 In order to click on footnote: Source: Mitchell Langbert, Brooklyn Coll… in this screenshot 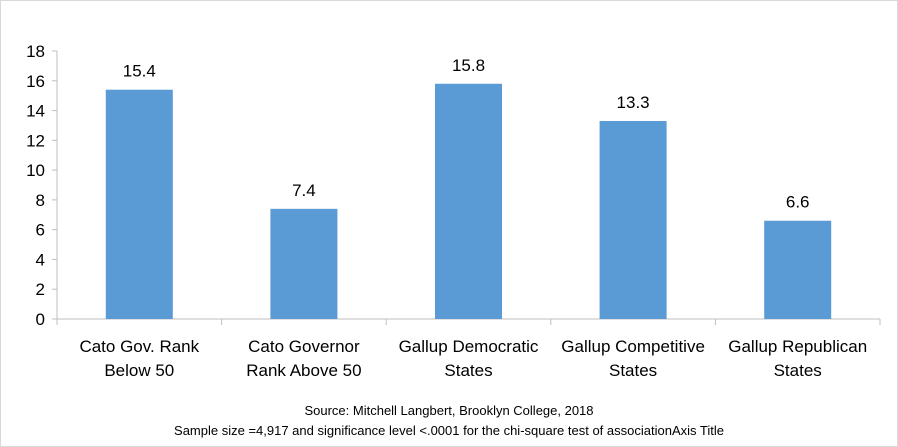, I will do `click(449, 420)`.